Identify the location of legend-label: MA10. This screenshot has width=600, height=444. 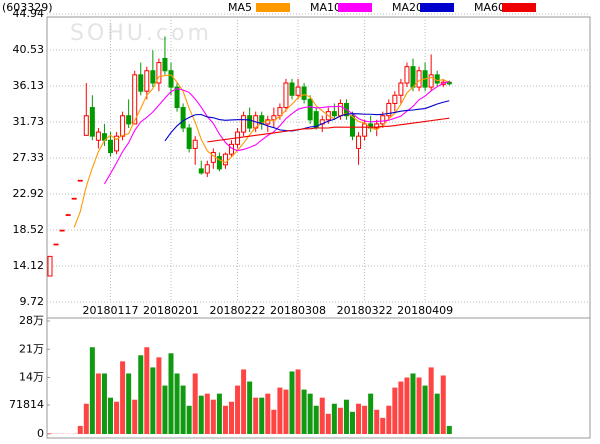
(325, 7).